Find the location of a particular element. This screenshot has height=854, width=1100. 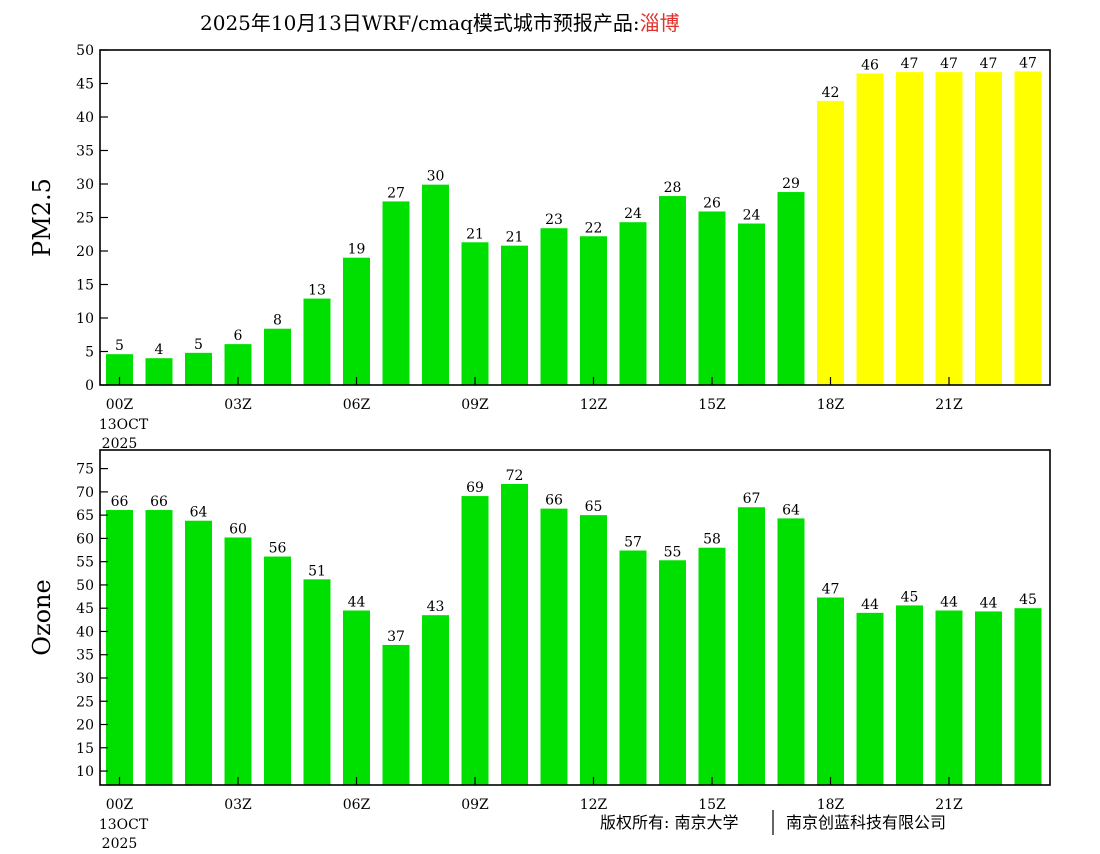

ozone-ytick-label: 50 is located at coordinates (85, 586).